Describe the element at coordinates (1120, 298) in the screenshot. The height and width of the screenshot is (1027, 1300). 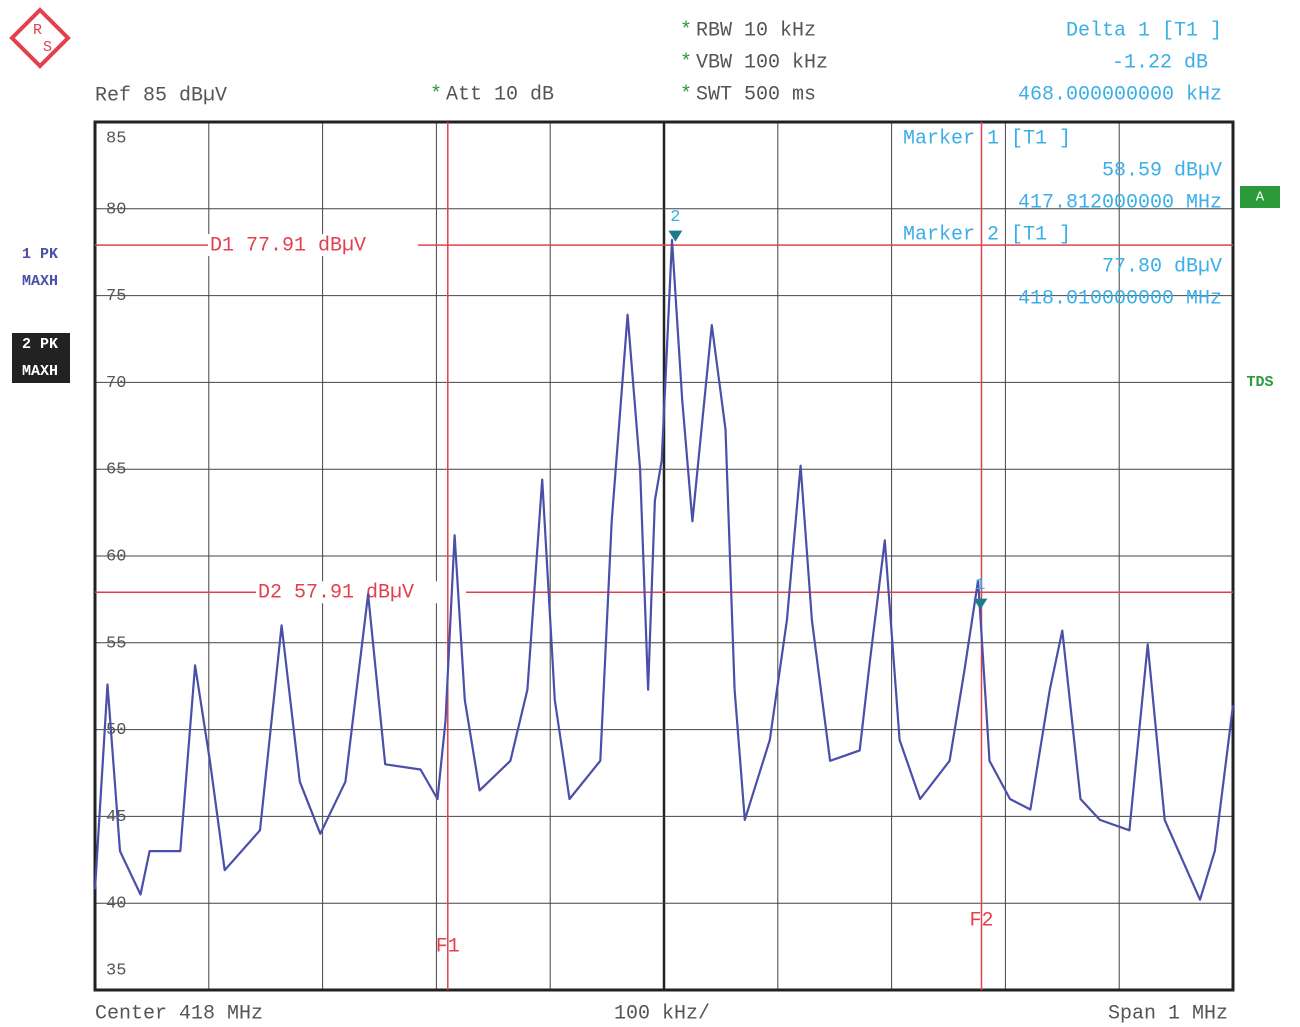
I see `readout: 418.010000000 MHz` at that location.